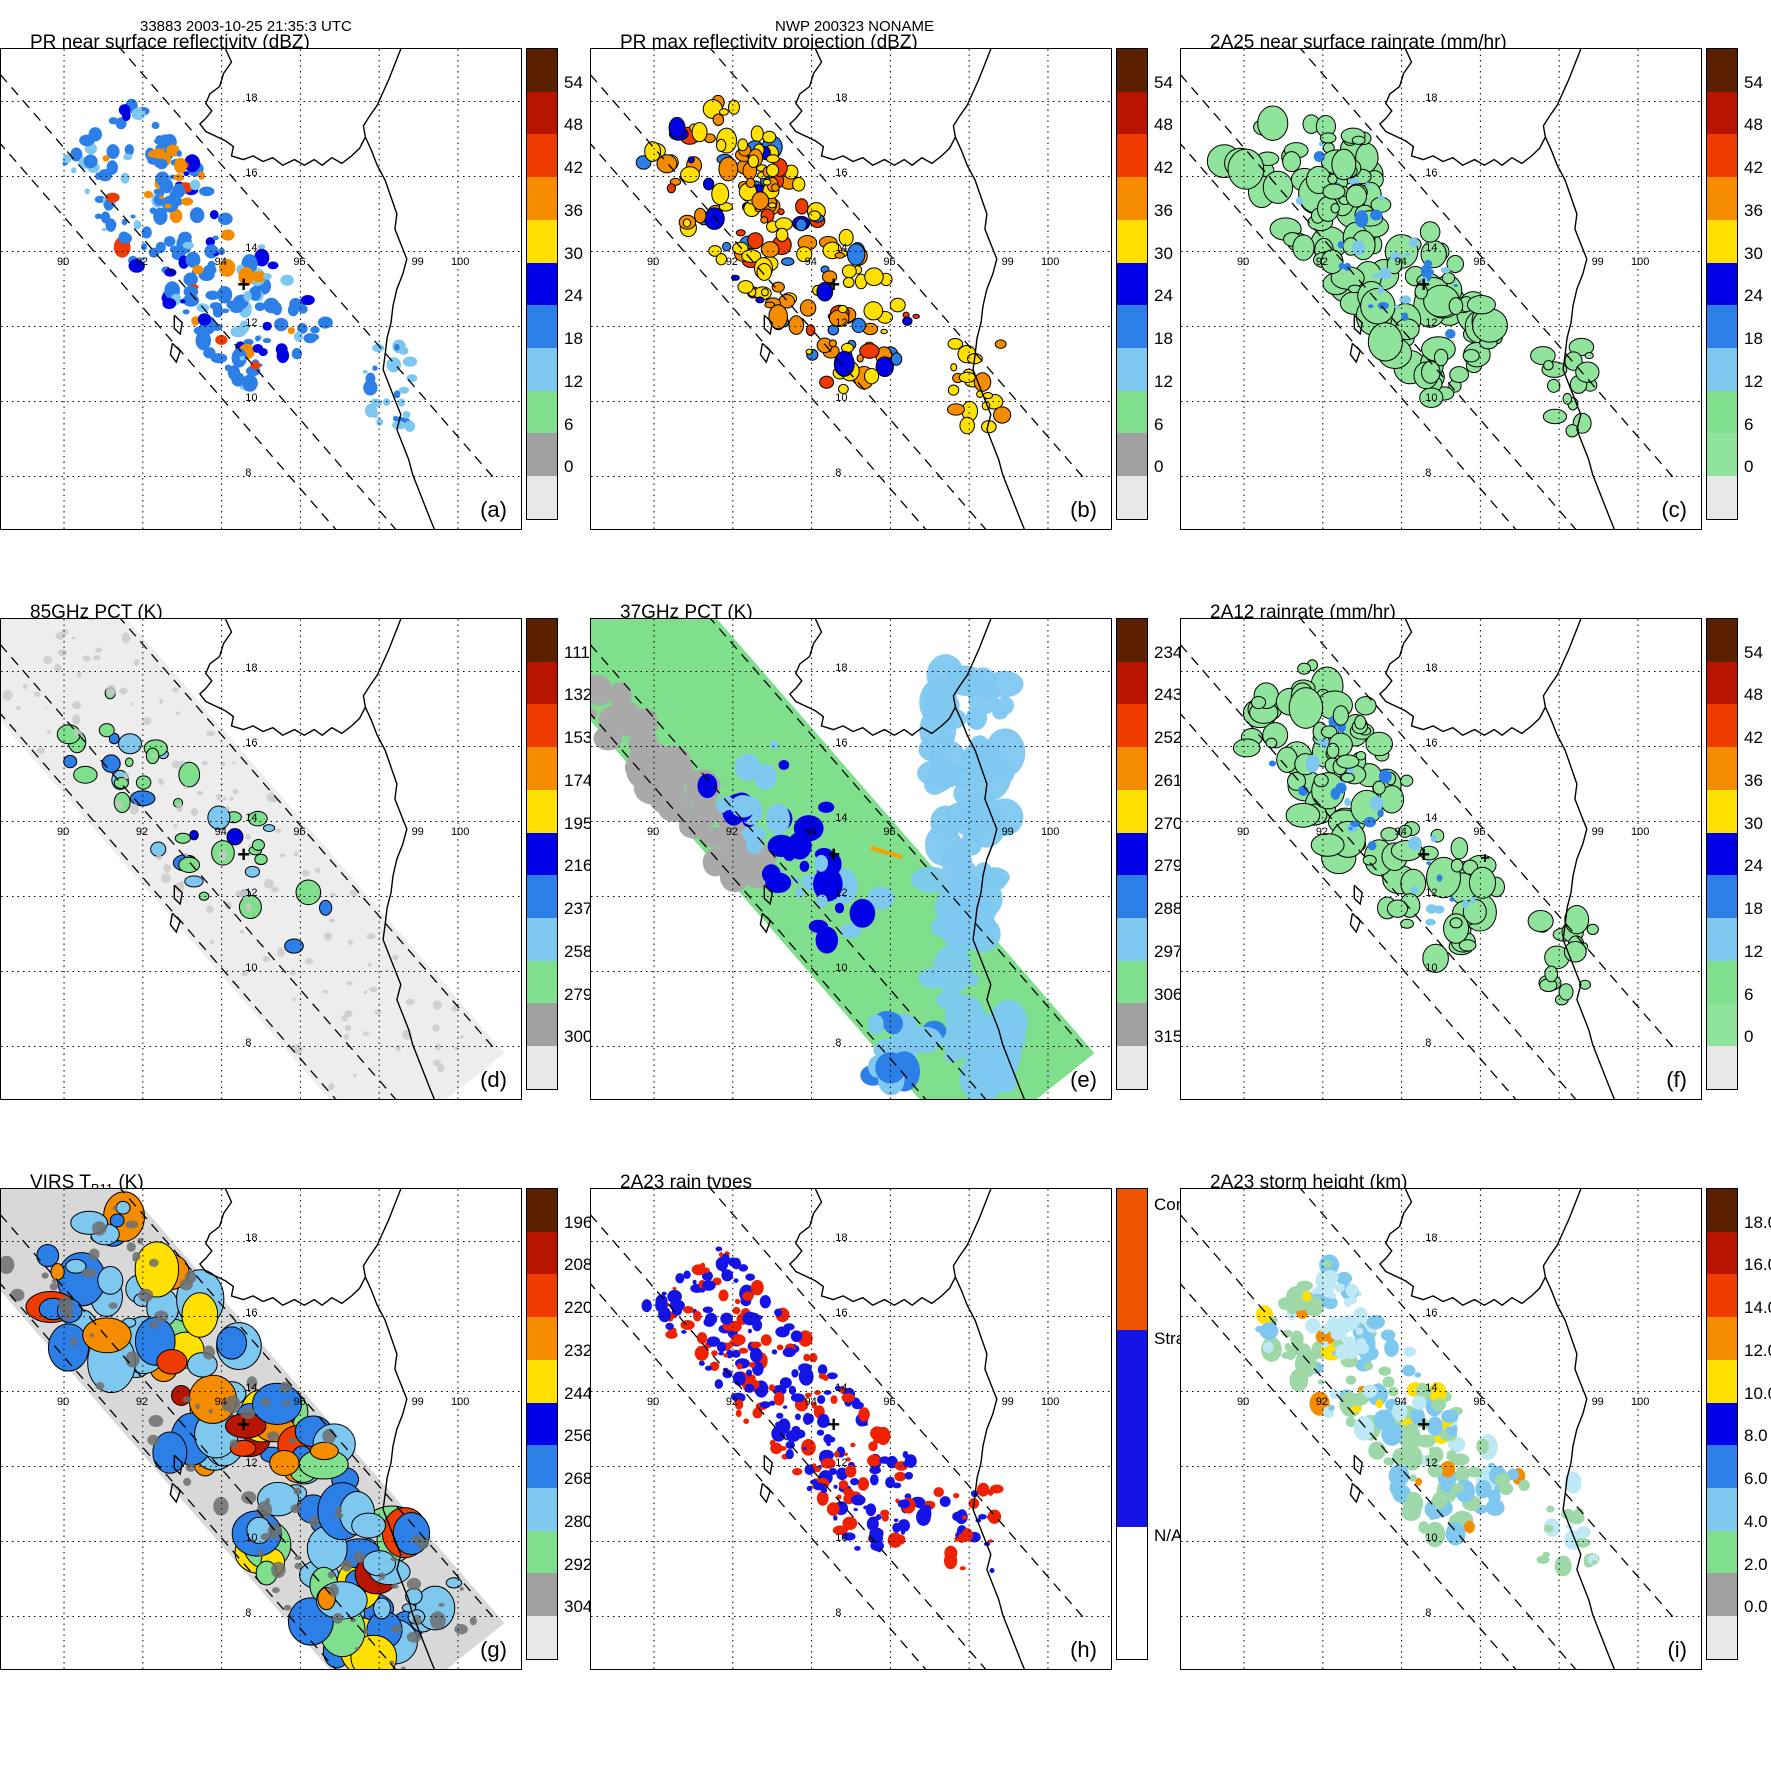 This screenshot has width=1771, height=1771. What do you see at coordinates (1168, 823) in the screenshot?
I see `colorbar-tick-label: 270` at bounding box center [1168, 823].